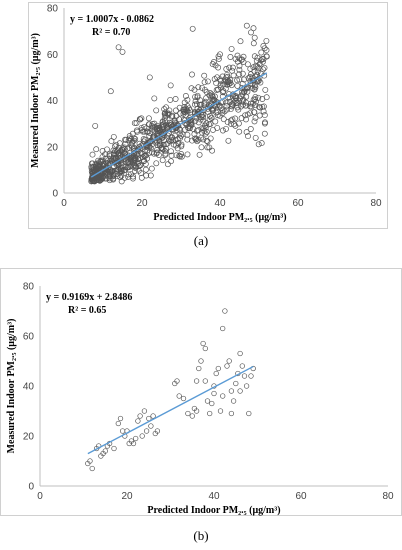  What do you see at coordinates (111, 32) in the screenshot?
I see `r-squared-label: R² = 0.70` at bounding box center [111, 32].